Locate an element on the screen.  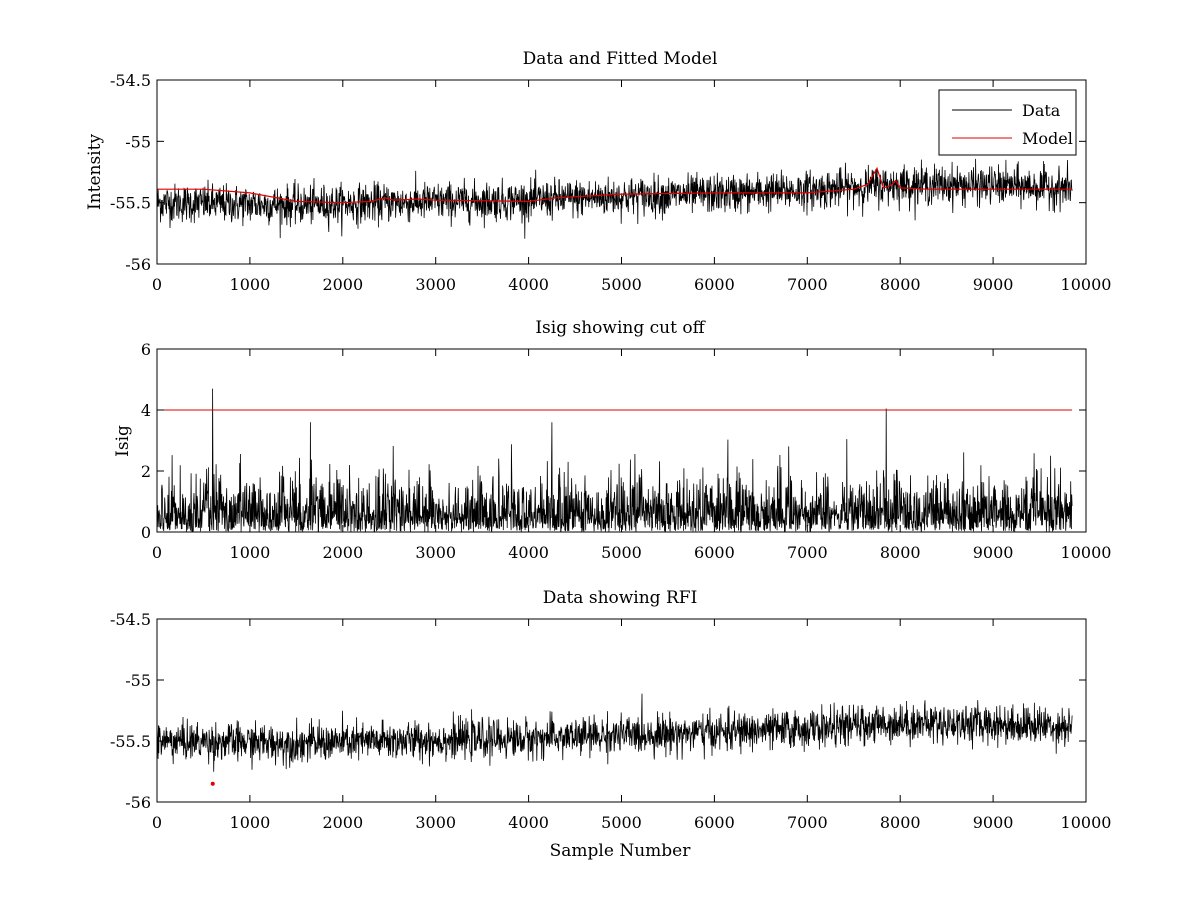
panel-1-ylabel: Intensity is located at coordinates (95, 172).